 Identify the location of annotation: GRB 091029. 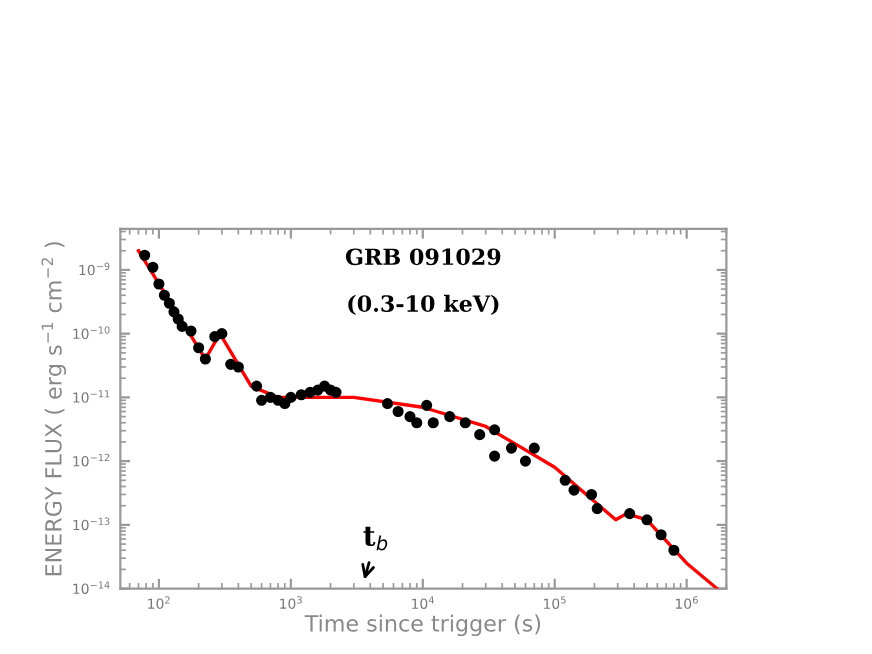
(423, 257).